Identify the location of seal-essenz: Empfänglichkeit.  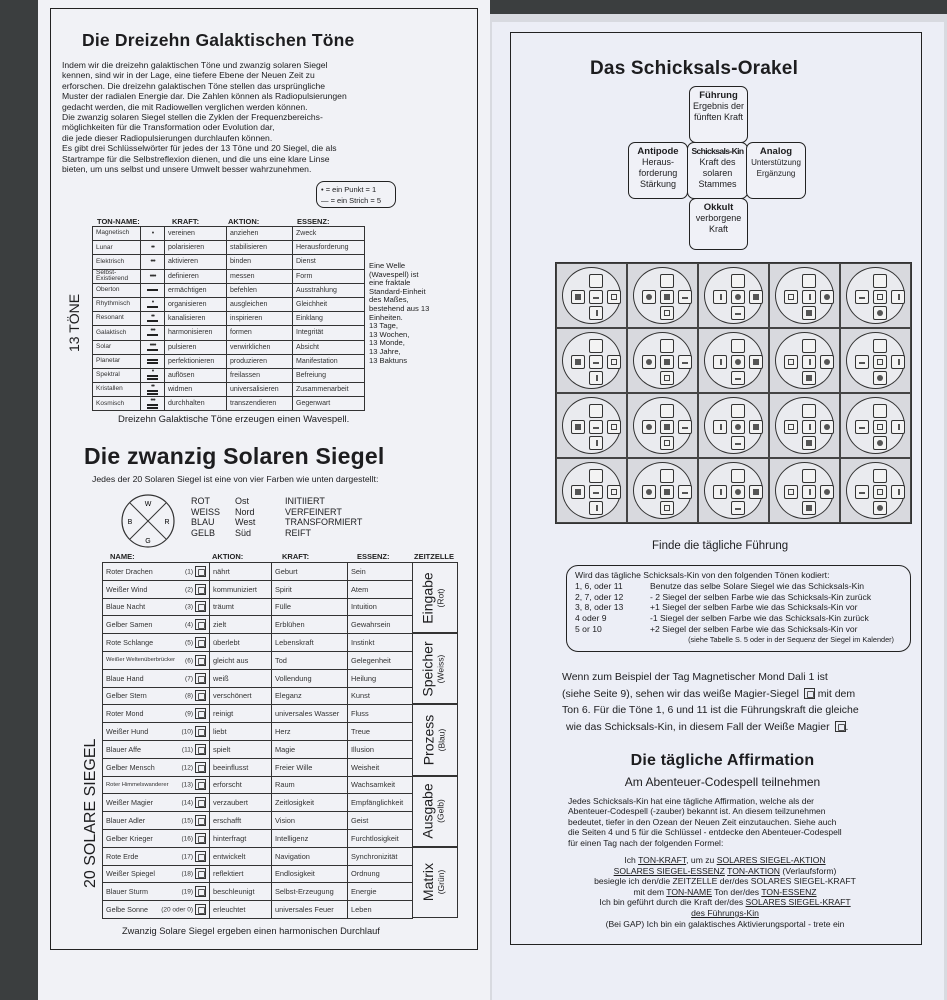
(380, 803).